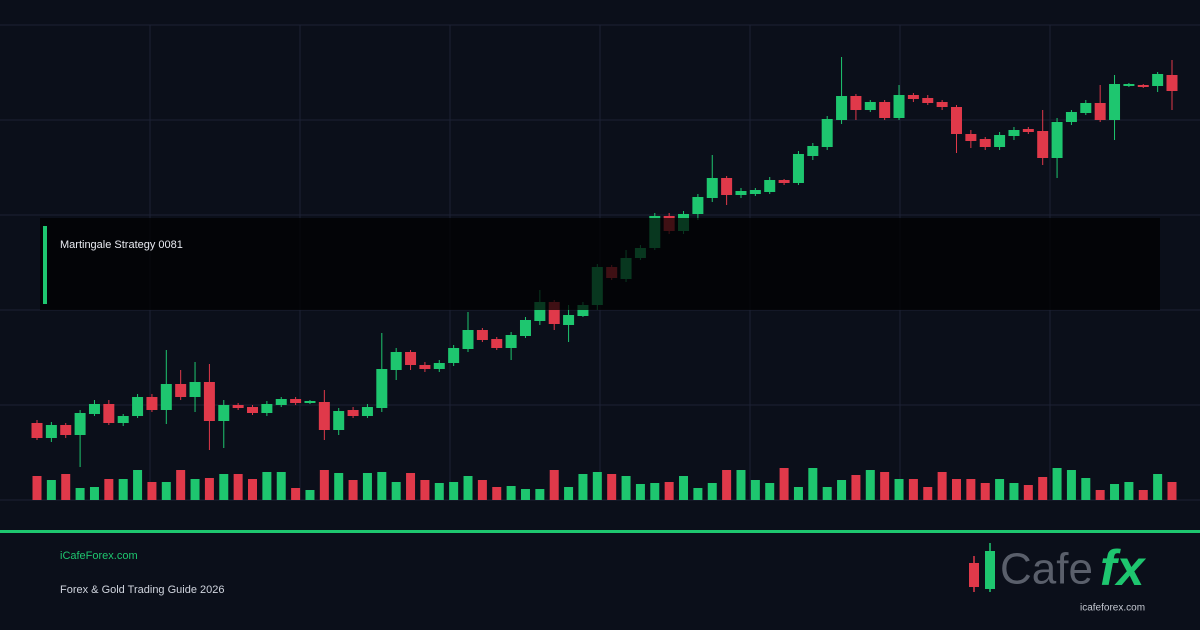  What do you see at coordinates (99, 556) in the screenshot?
I see `footer-site: iCafeForex.com` at bounding box center [99, 556].